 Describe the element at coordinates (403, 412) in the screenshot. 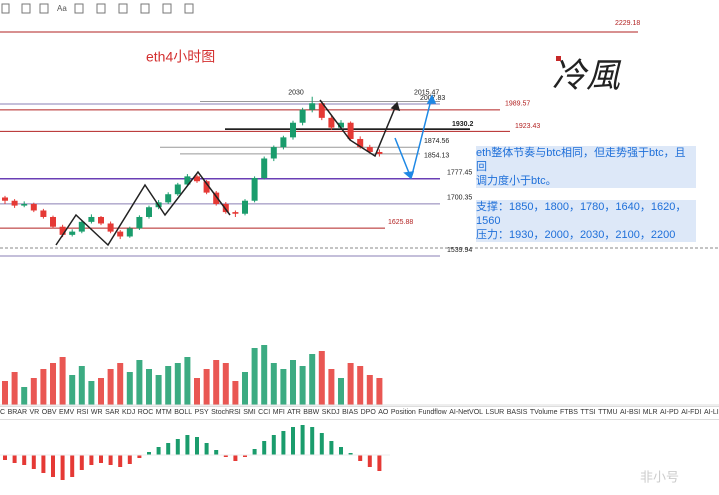

I see `indicator-tab: Position` at that location.